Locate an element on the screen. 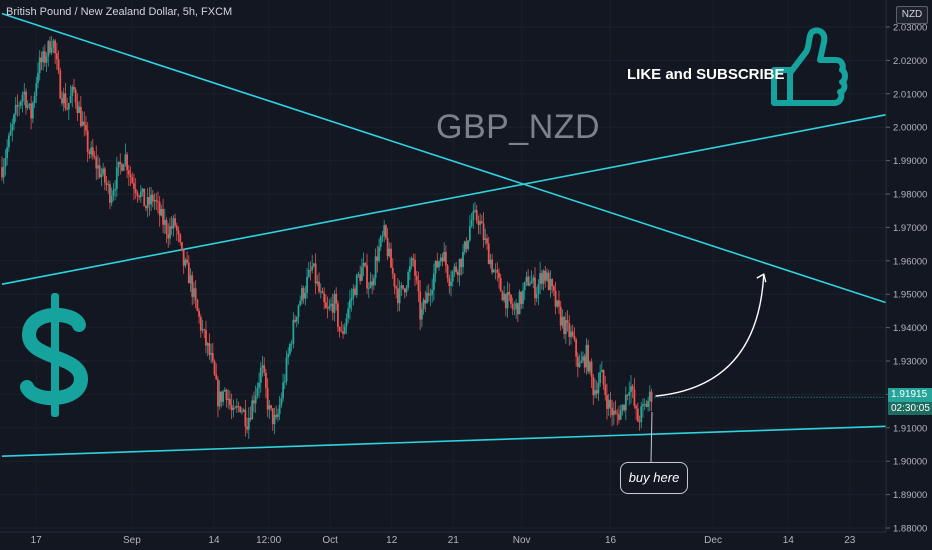 The height and width of the screenshot is (550, 932). price-tick-label: 1.95000 is located at coordinates (910, 295).